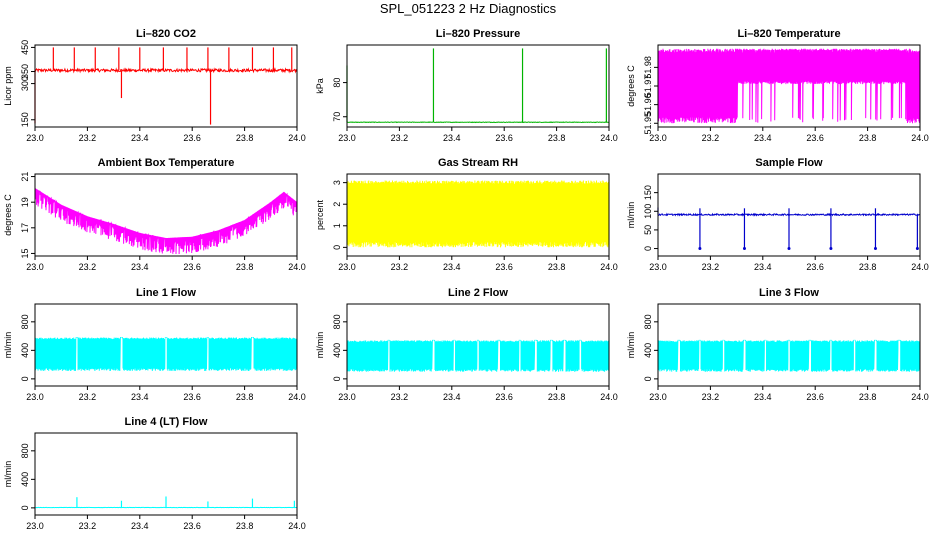 This screenshot has width=936, height=540. I want to click on y-tick-label: 15, so click(25, 253).